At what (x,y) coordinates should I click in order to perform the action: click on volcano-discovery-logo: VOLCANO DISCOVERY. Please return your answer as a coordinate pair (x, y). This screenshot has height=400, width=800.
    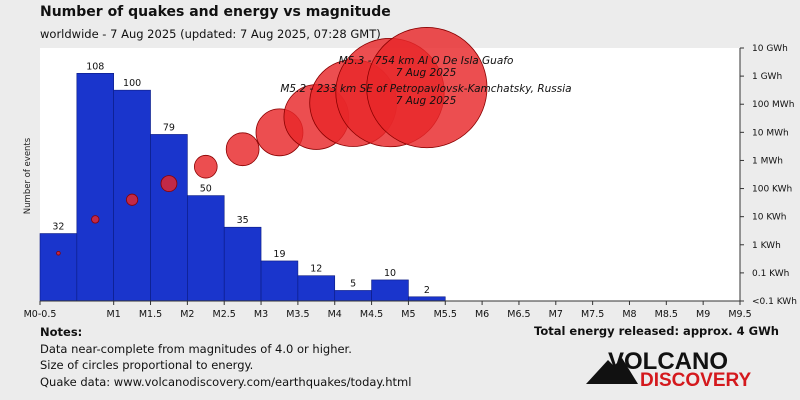
    Looking at the image, I should click on (669, 369).